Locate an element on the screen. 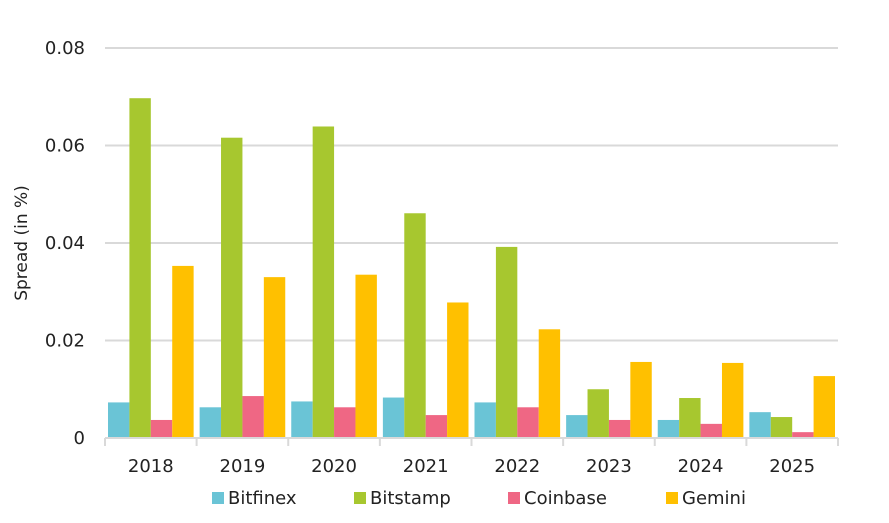 Image resolution: width=889 pixels, height=523 pixels. x-tick-label: 2025 is located at coordinates (792, 466).